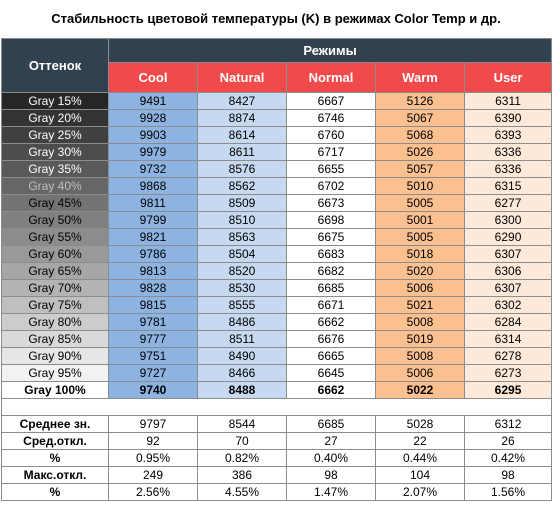 Image resolution: width=552 pixels, height=511 pixels. I want to click on value-cell-warm: 5020, so click(420, 271).